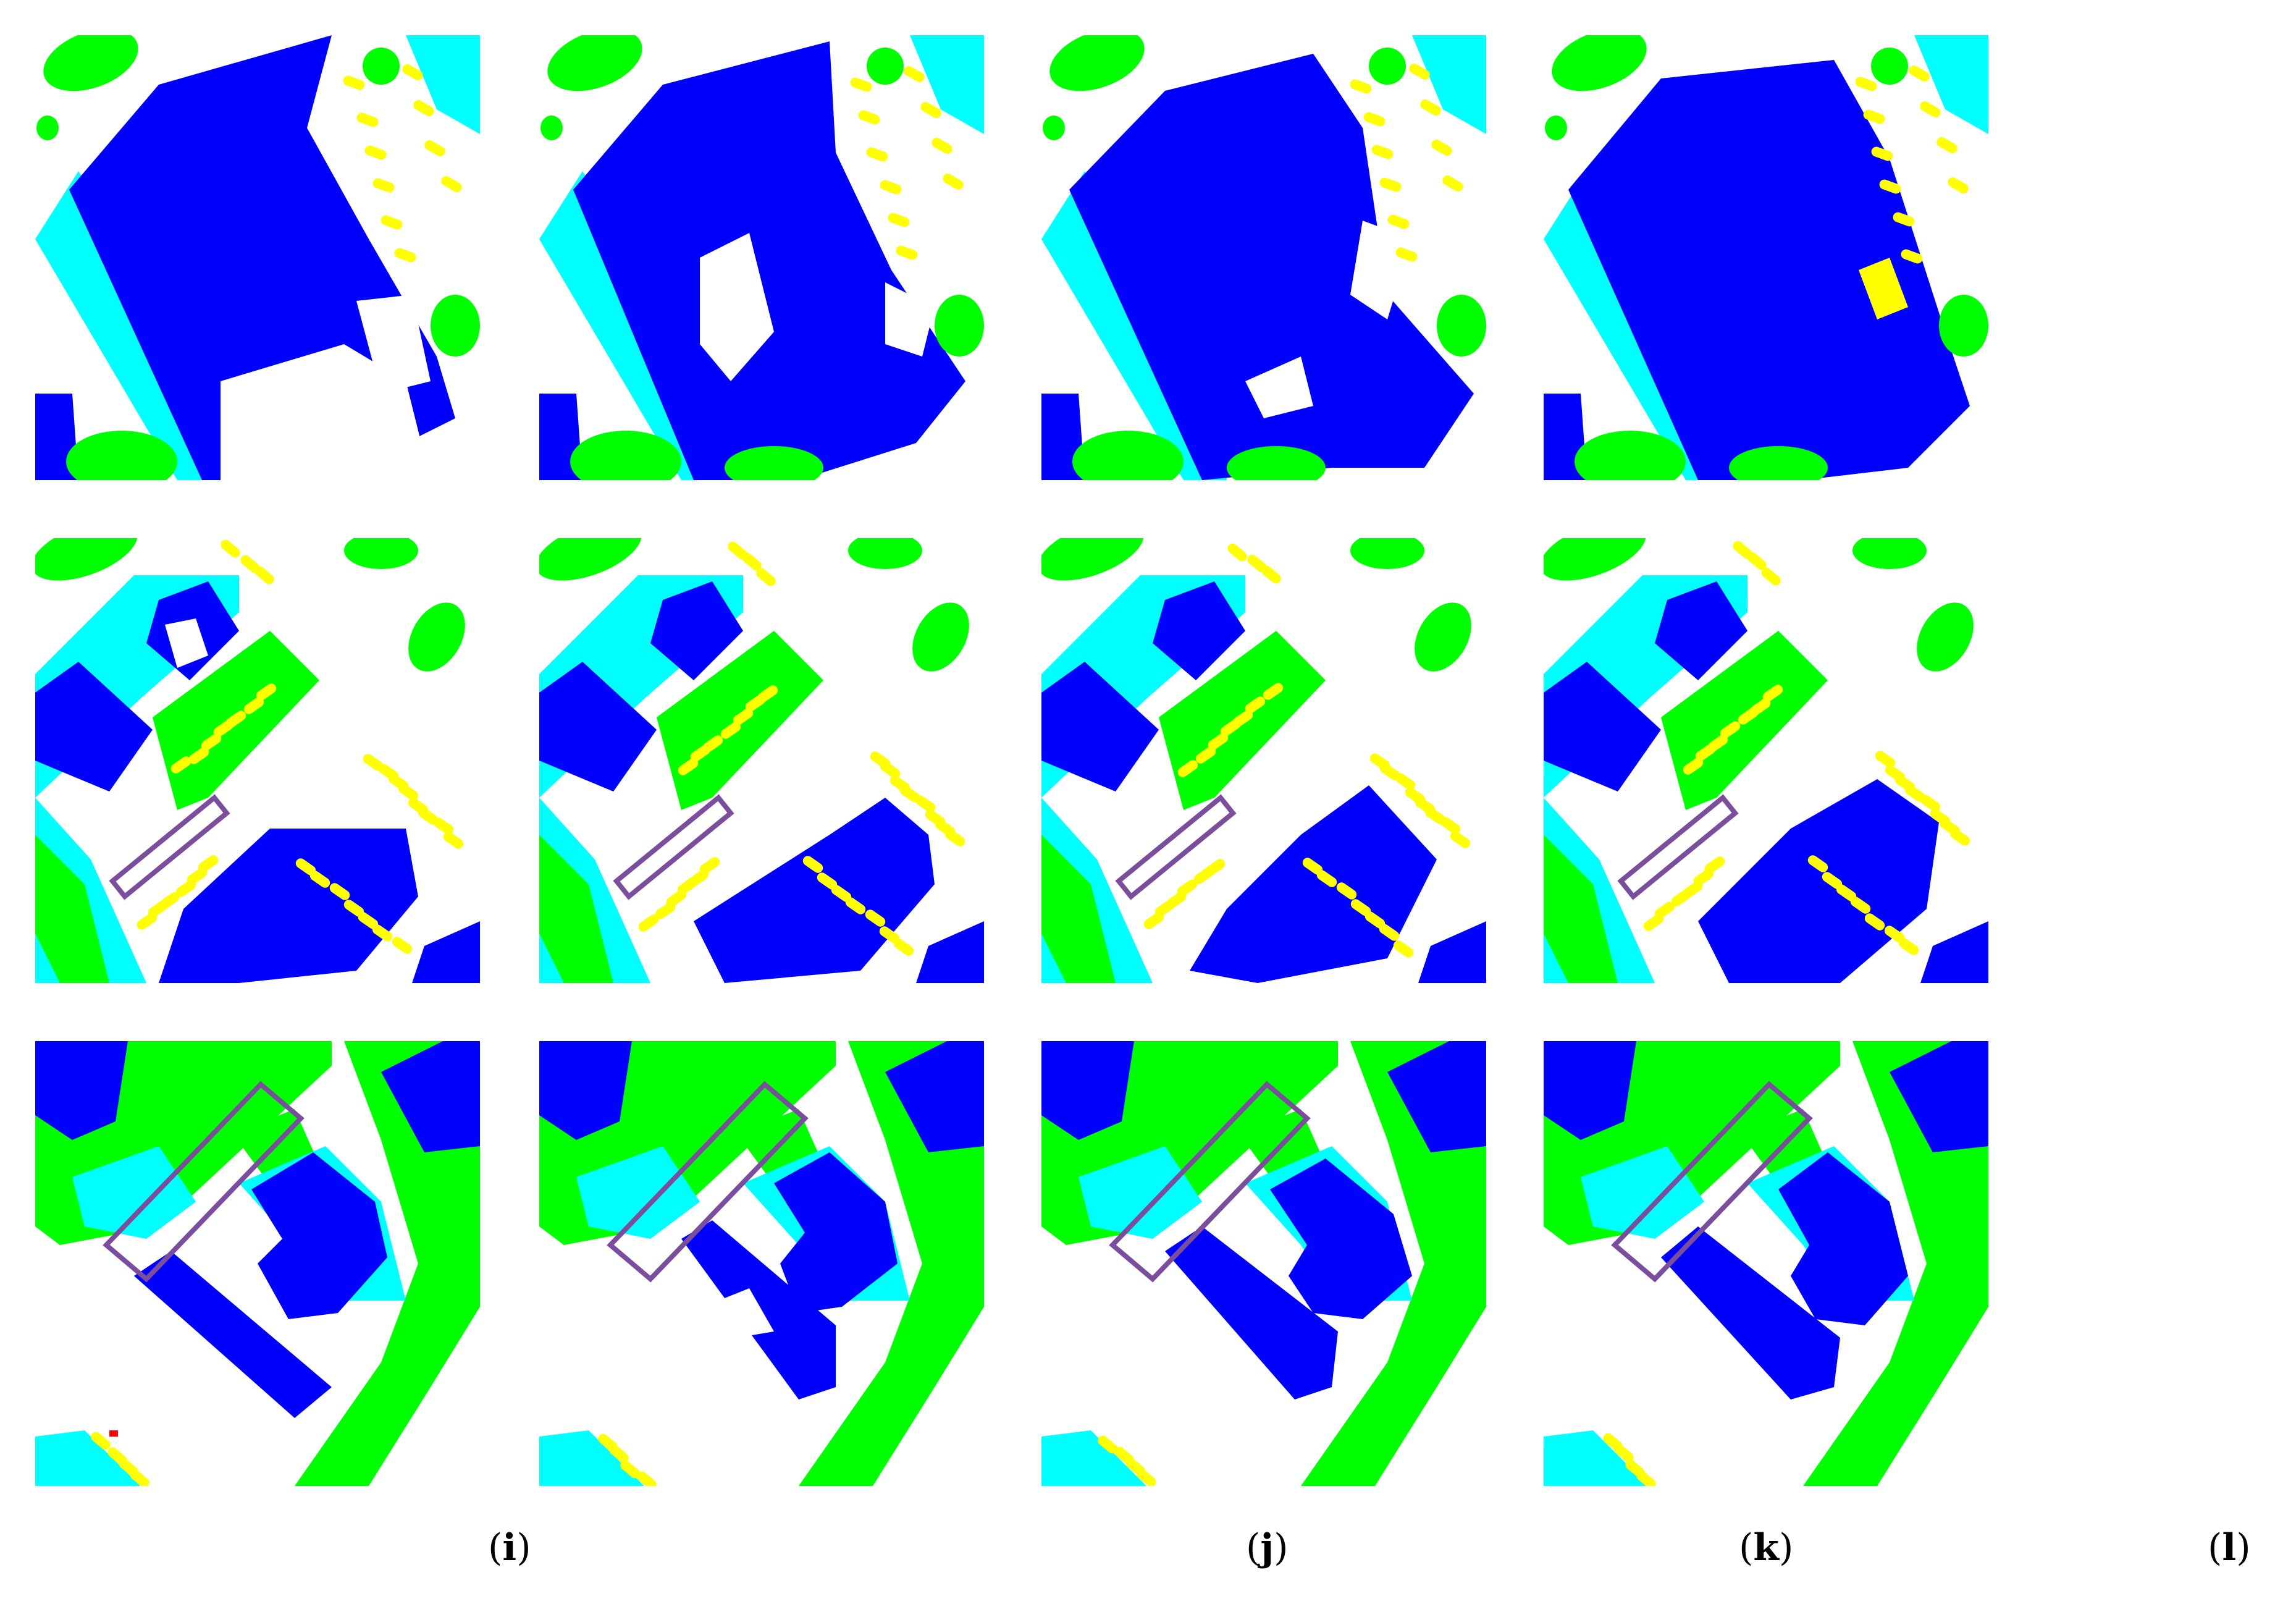  I want to click on segmentation-panel-r1-c4, so click(1766, 257).